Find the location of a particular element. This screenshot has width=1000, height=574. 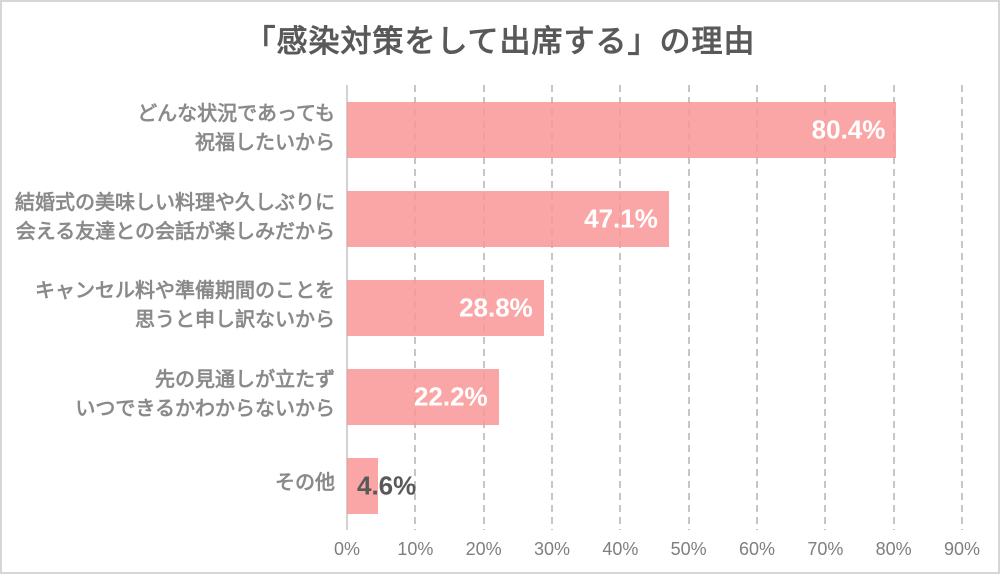

x-axis-tick-label: 30% is located at coordinates (551, 549).